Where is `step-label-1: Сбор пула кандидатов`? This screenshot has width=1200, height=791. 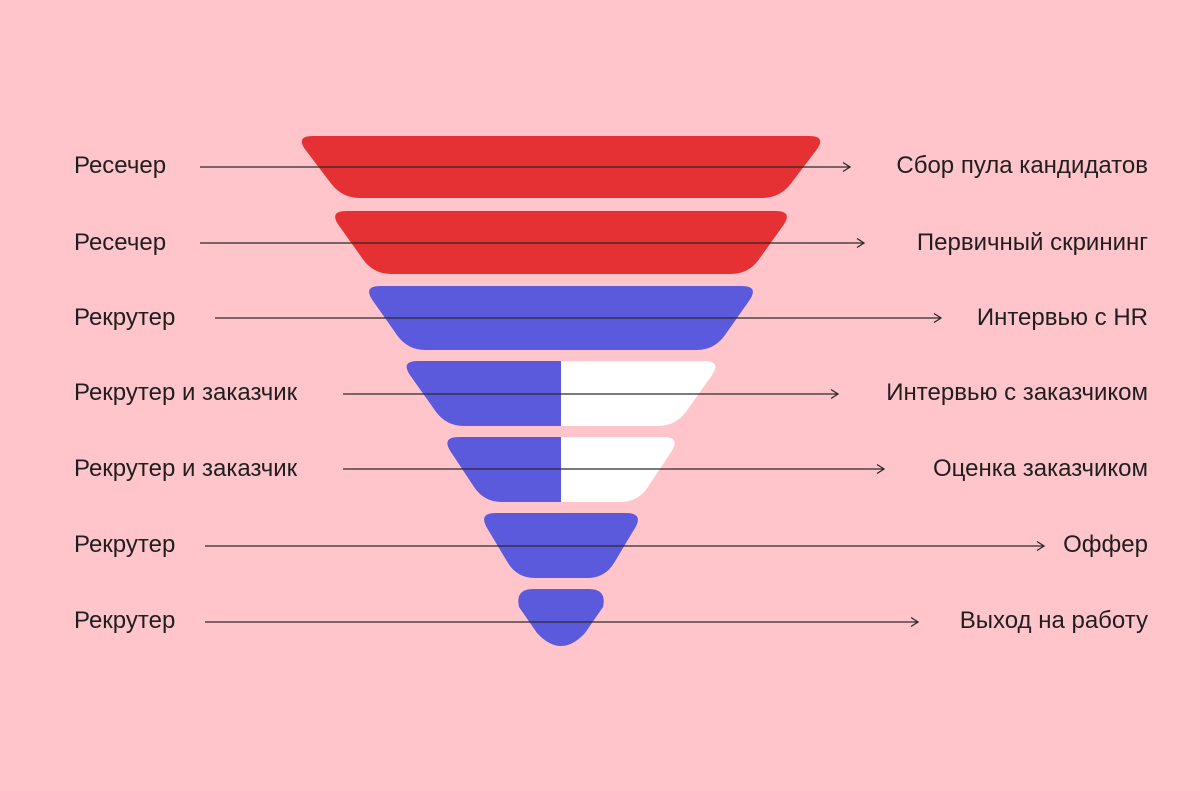 step-label-1: Сбор пула кандидатов is located at coordinates (1022, 165).